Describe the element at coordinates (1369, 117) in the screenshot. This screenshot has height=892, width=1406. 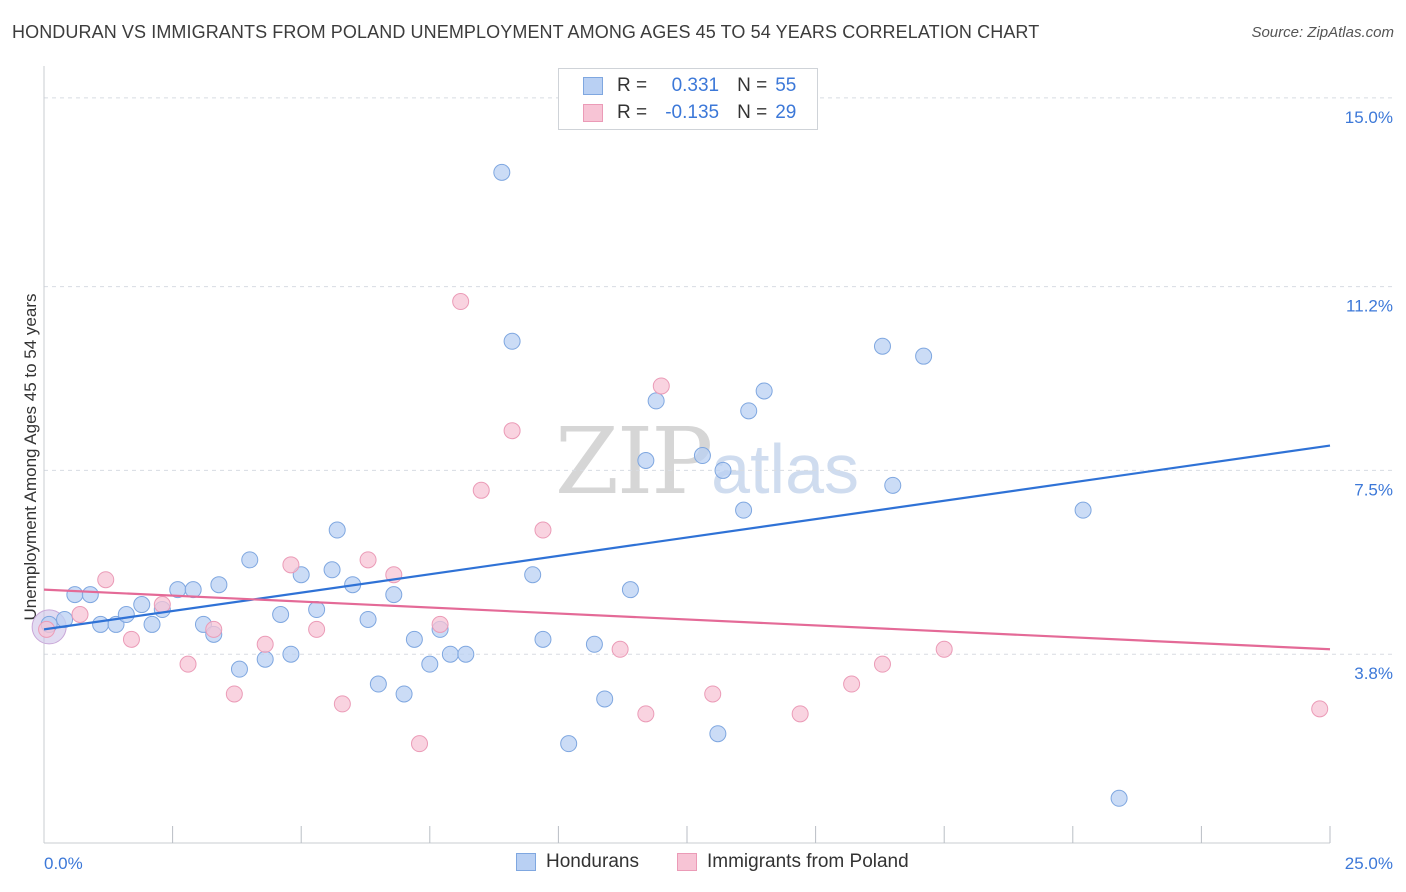
I see `y-tick-label: 15.0%` at that location.